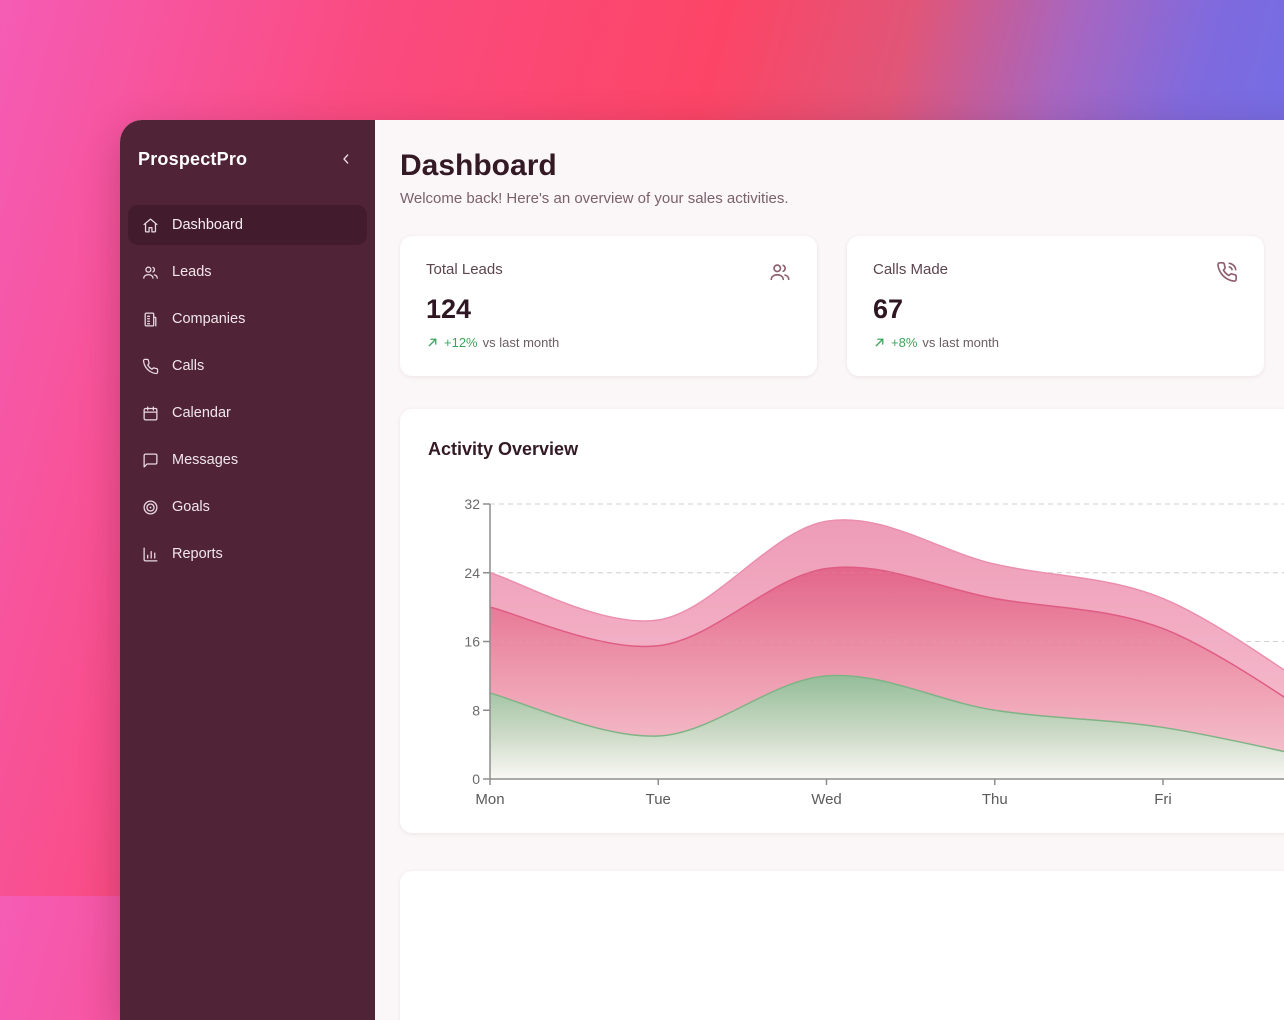 The height and width of the screenshot is (1020, 1284). What do you see at coordinates (658, 799) in the screenshot?
I see `svg-text: Tue` at bounding box center [658, 799].